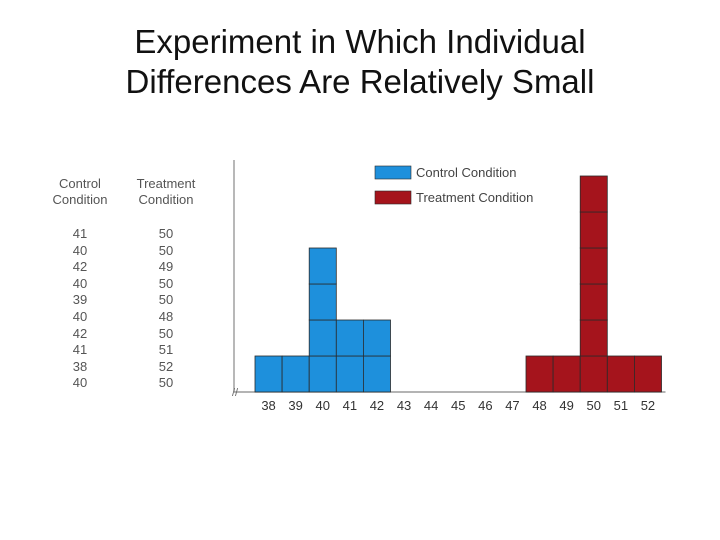  Describe the element at coordinates (295, 405) in the screenshot. I see `x-tick-label: 39` at that location.